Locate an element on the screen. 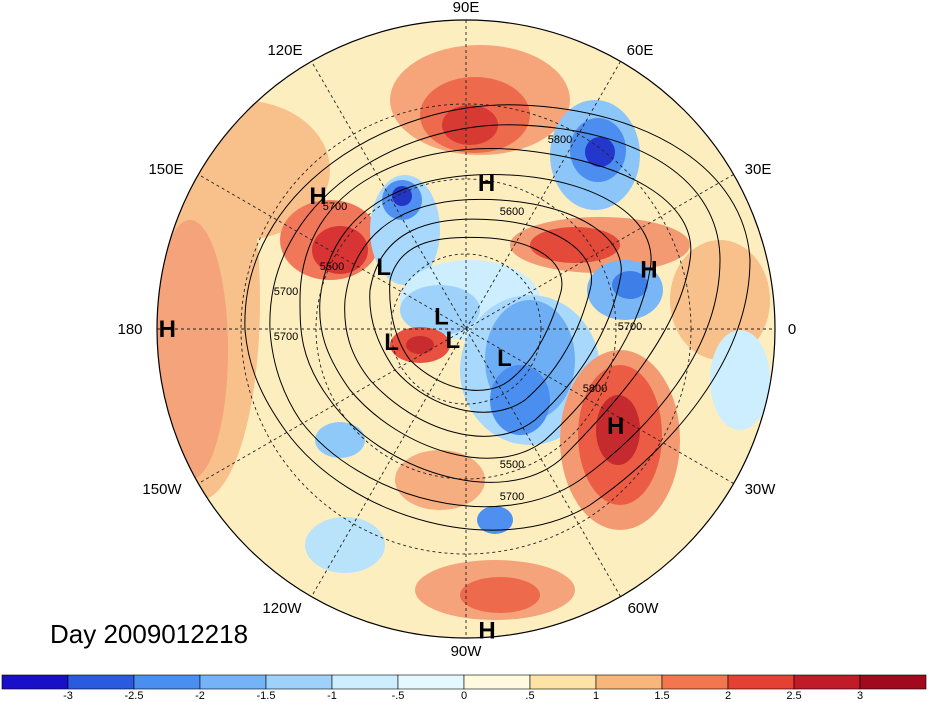 This screenshot has width=928, height=702. colorbar-tick-label: -2 is located at coordinates (200, 696).